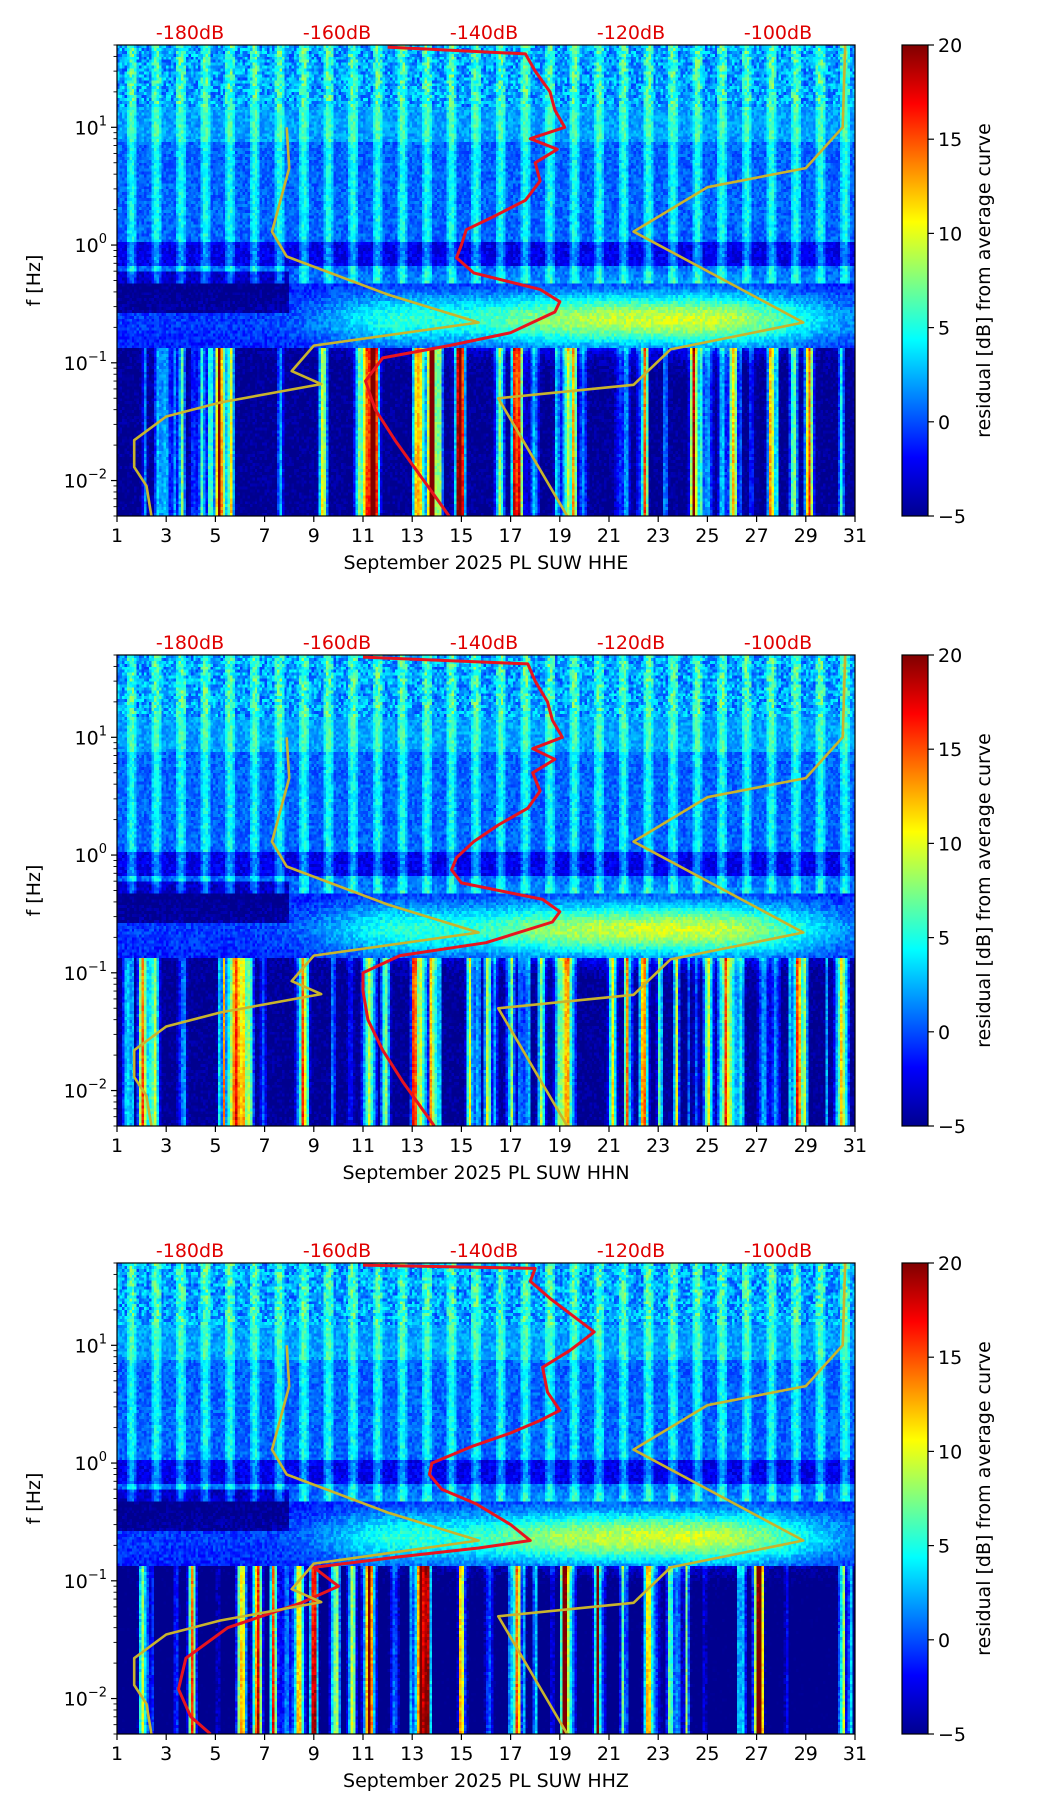  Describe the element at coordinates (486, 1781) in the screenshot. I see `x-axis-label: September 2025 PL SUW HHZ` at that location.